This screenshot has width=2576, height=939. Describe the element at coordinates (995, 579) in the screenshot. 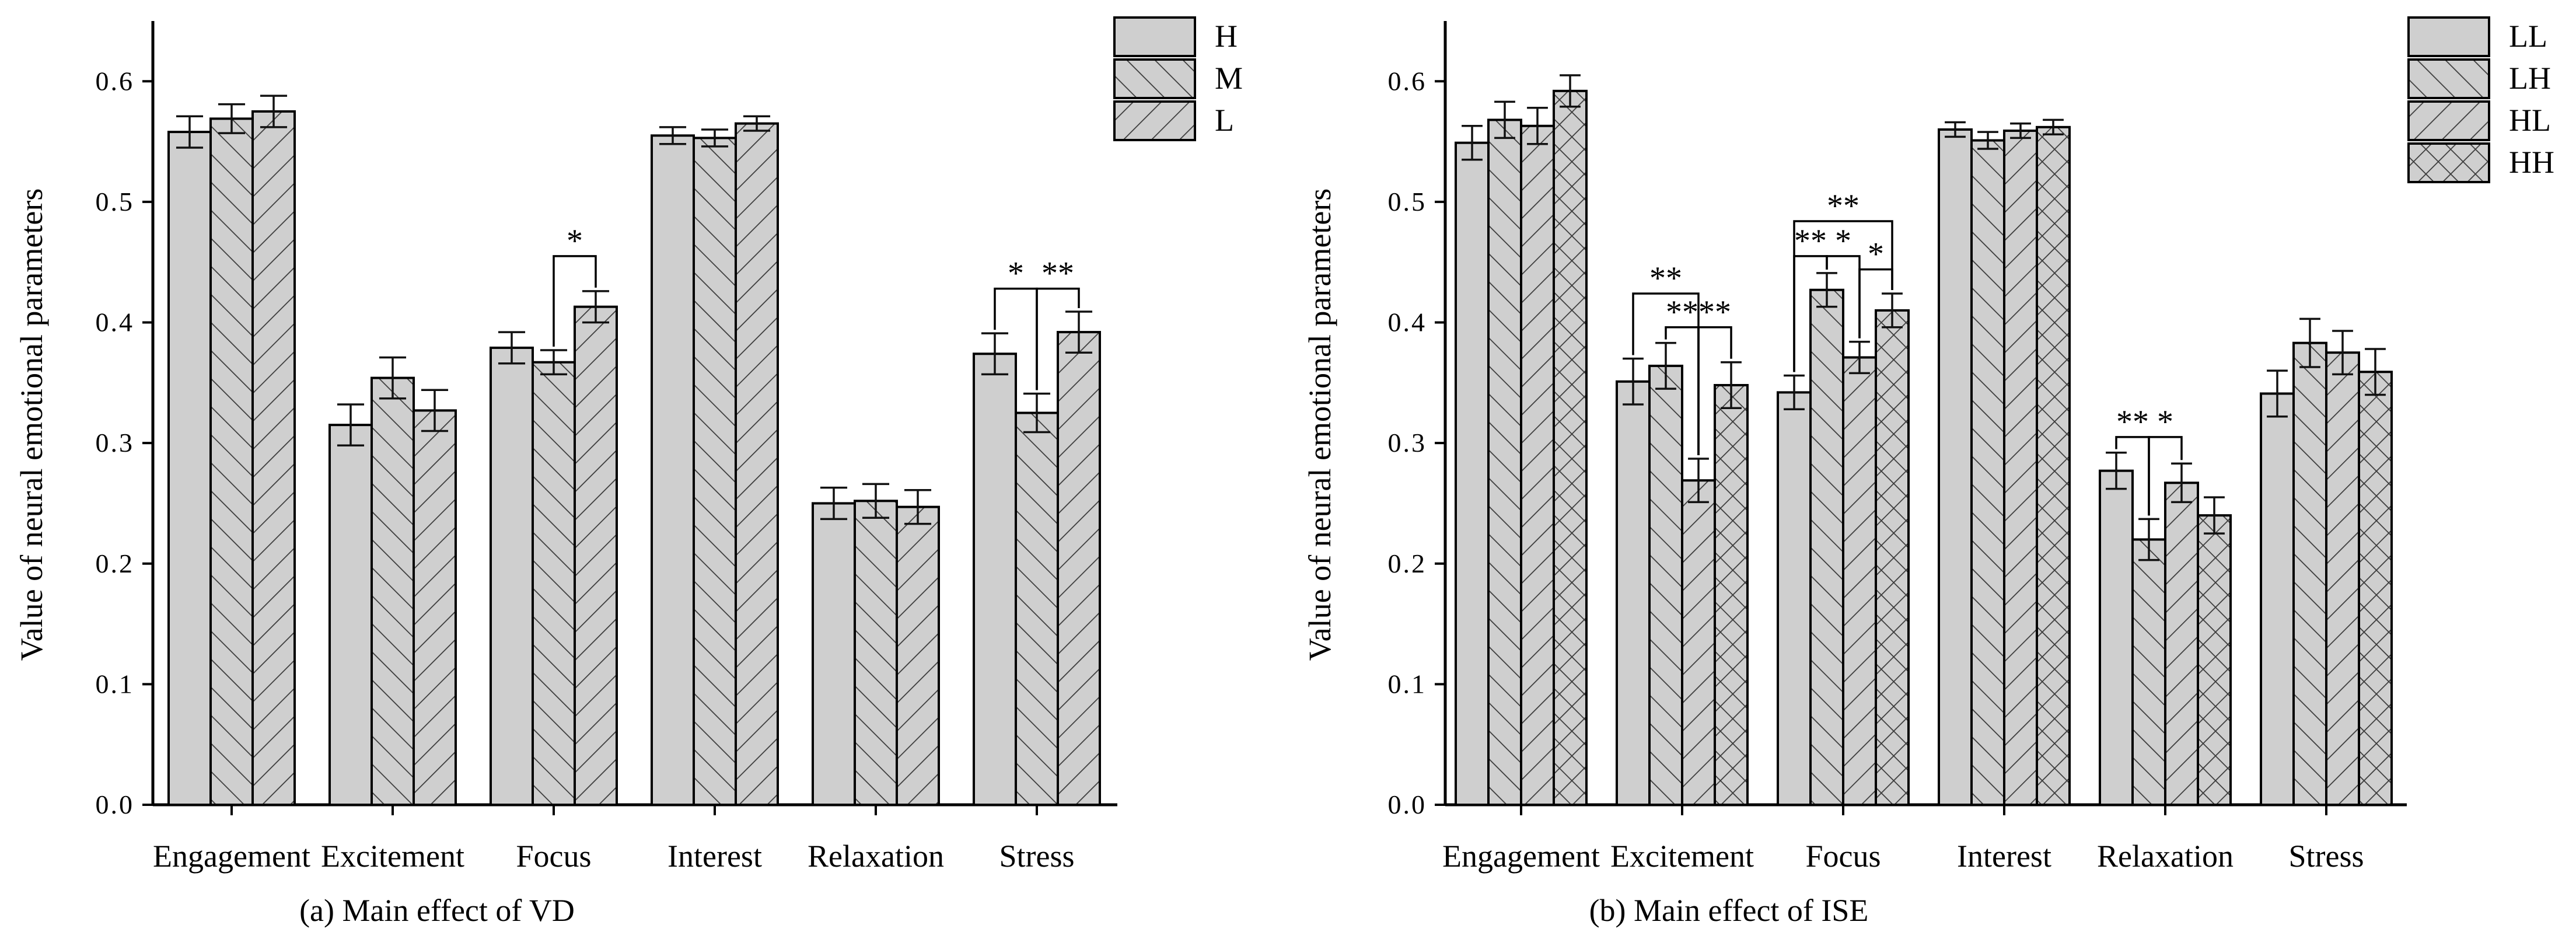

I see `bar-h-stress` at that location.